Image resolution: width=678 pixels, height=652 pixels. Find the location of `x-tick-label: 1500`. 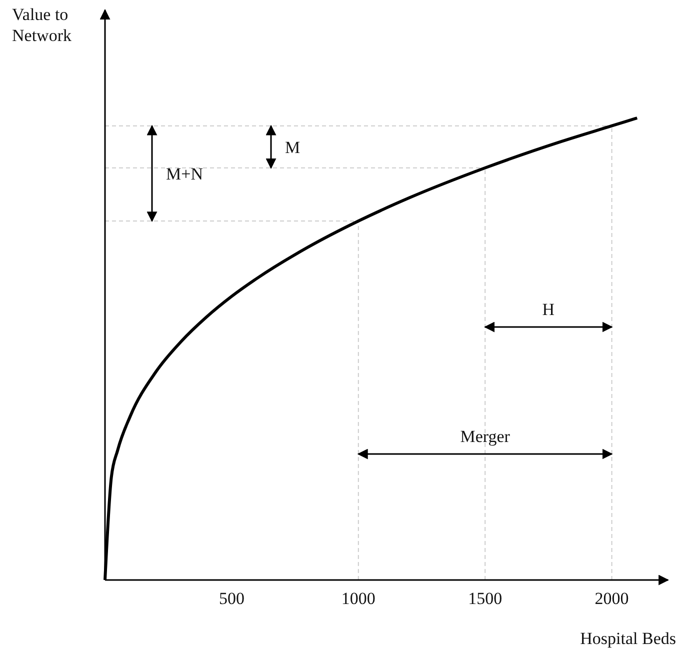

x-tick-label: 1500 is located at coordinates (485, 598).